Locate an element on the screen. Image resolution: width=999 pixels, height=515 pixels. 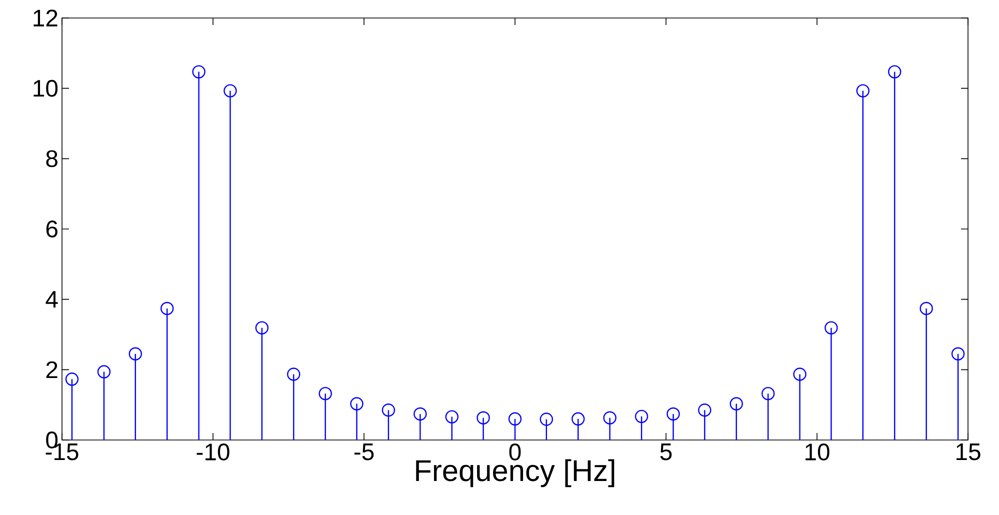
x-tick-label: 0 is located at coordinates (515, 452).